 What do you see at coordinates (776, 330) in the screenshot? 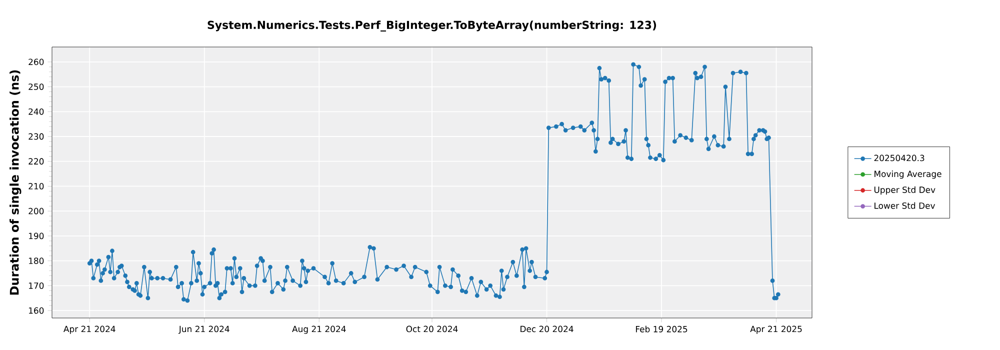
I see `x-tick-label: Apr 21 2025` at bounding box center [776, 330].